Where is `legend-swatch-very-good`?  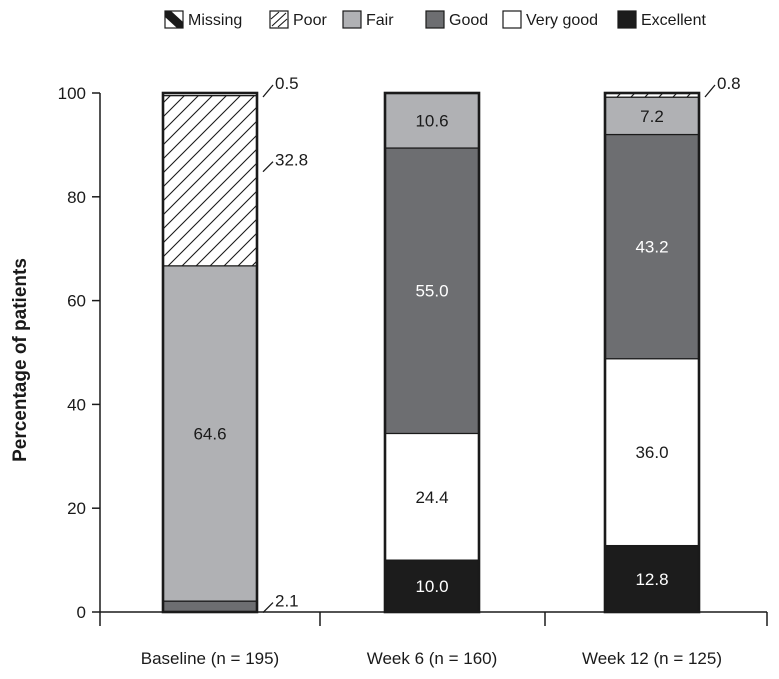 legend-swatch-very-good is located at coordinates (512, 19).